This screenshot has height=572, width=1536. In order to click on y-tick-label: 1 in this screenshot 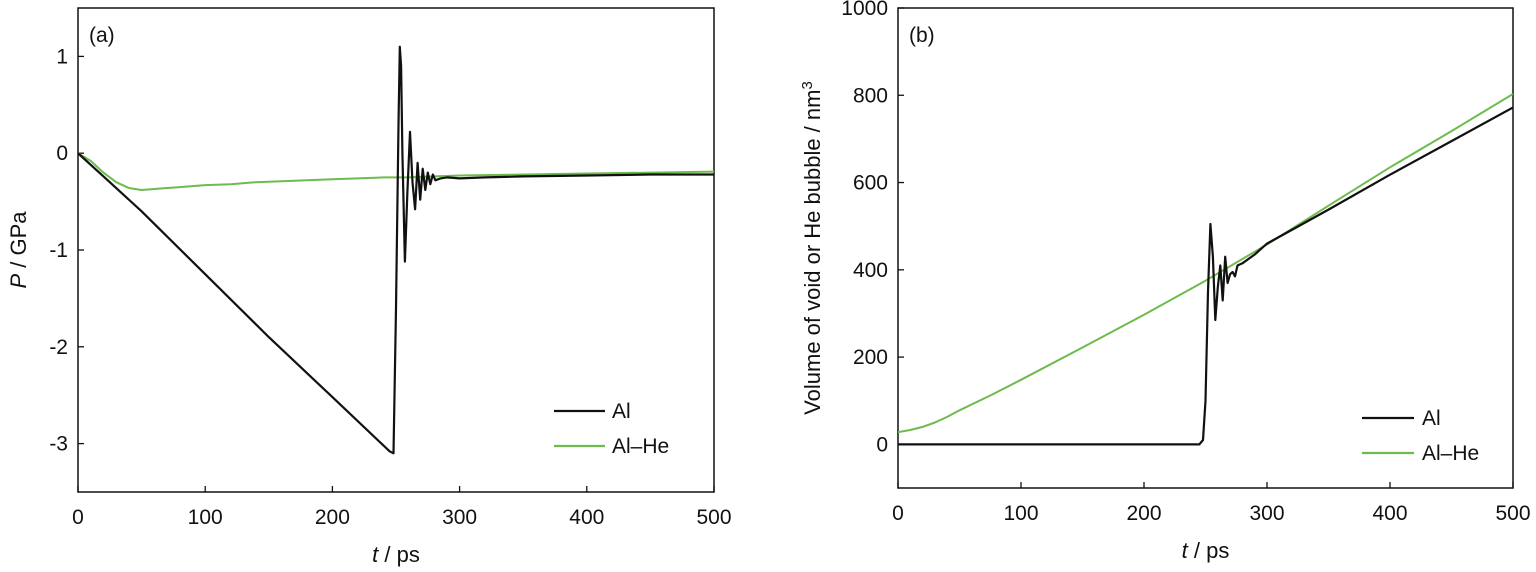, I will do `click(62, 56)`.